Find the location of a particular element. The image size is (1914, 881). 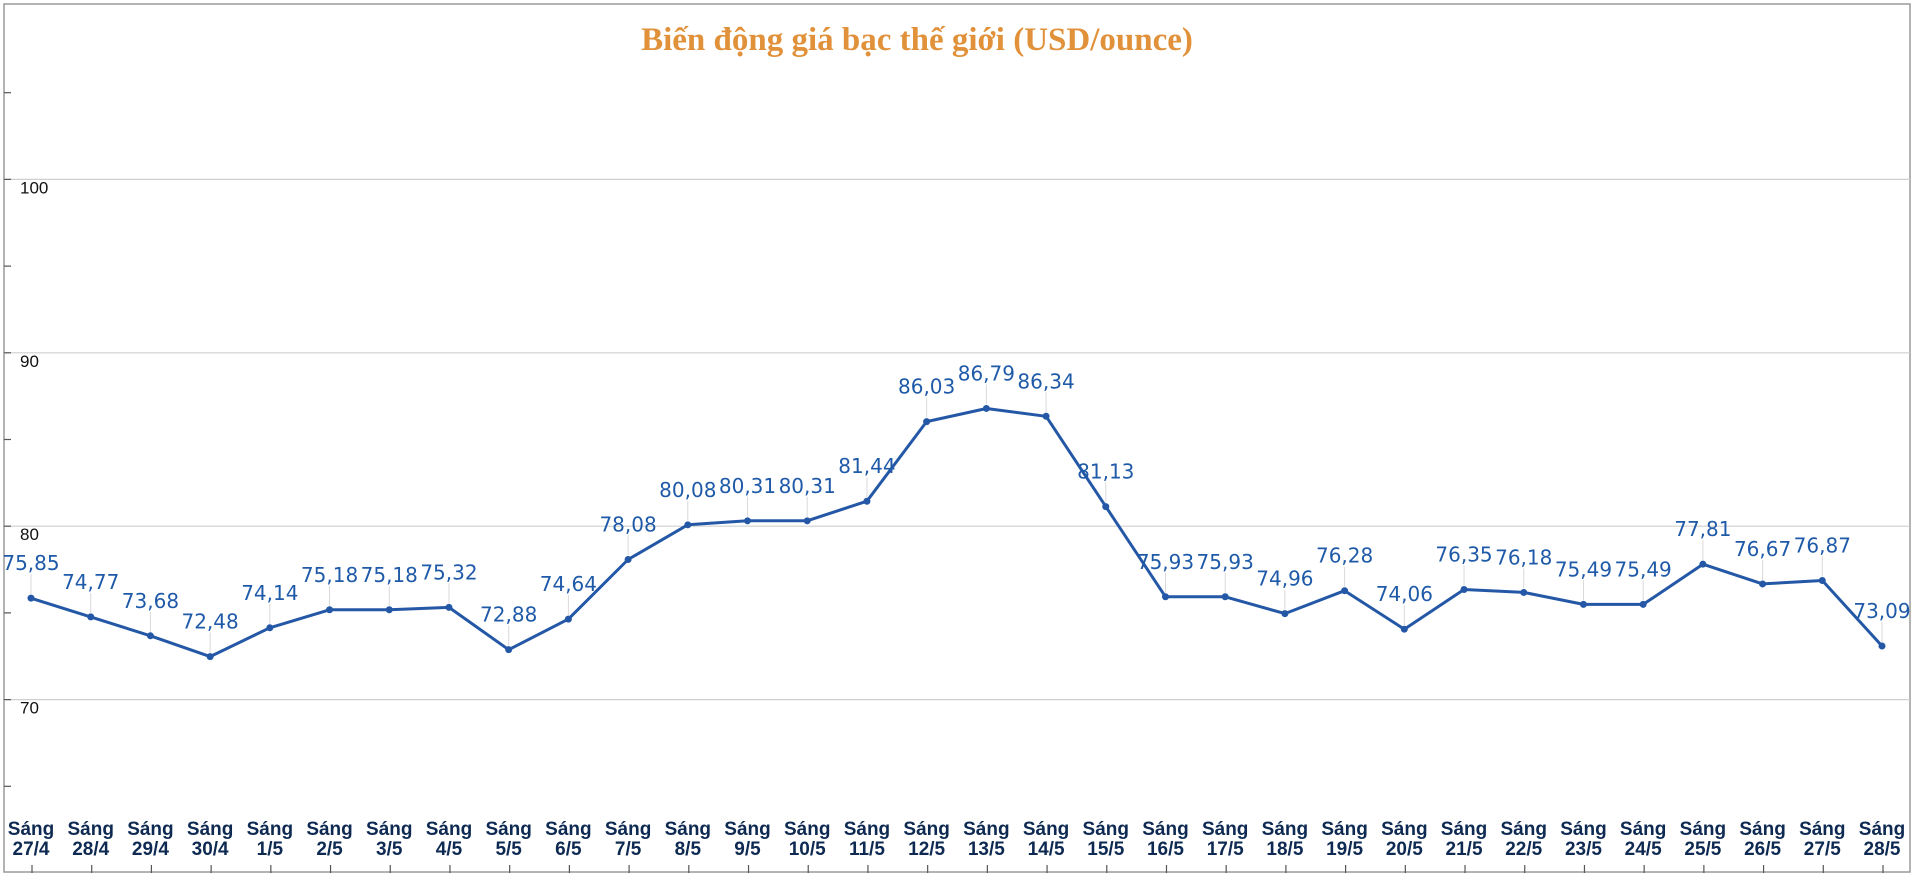

x-tick-label: Sáng 20/5 is located at coordinates (1404, 839).